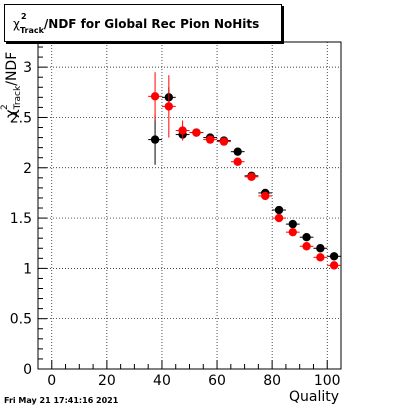 The image size is (400, 410). What do you see at coordinates (162, 381) in the screenshot?
I see `x-tick-label: 40` at bounding box center [162, 381].